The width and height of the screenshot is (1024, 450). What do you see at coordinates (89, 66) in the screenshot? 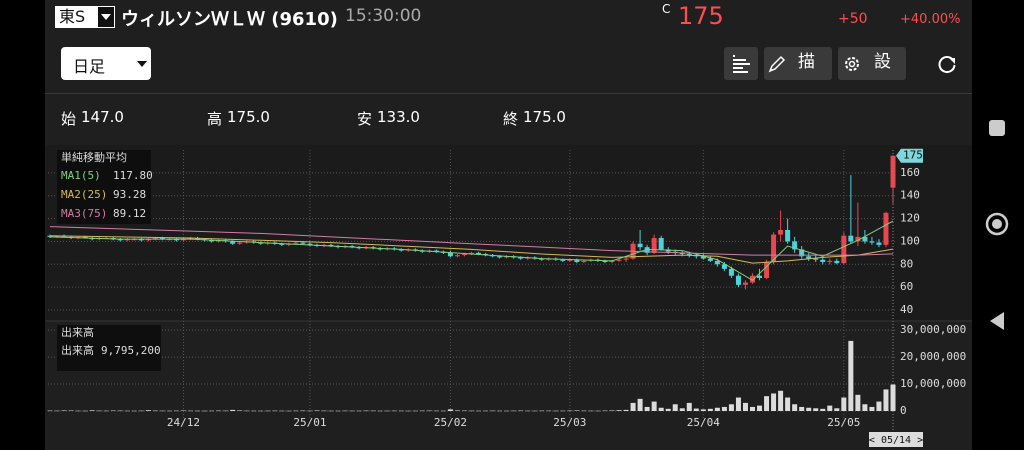
I see `period: 日足` at bounding box center [89, 66].